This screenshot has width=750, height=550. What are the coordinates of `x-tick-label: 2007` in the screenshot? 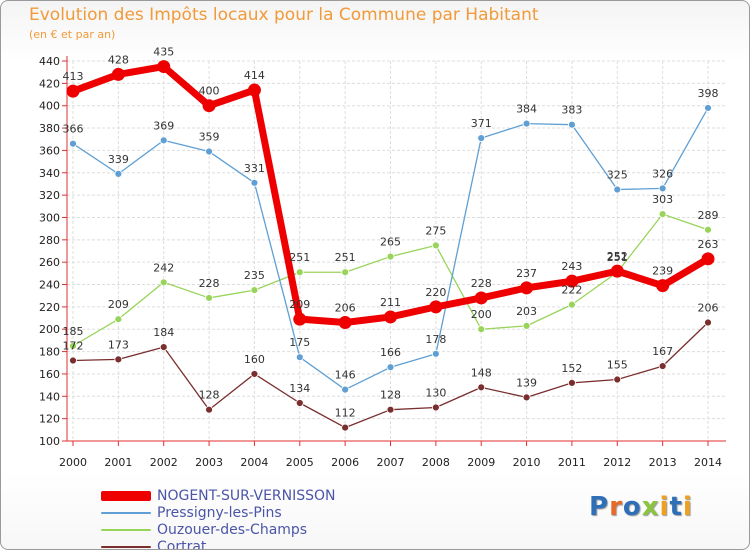 It's located at (391, 462).